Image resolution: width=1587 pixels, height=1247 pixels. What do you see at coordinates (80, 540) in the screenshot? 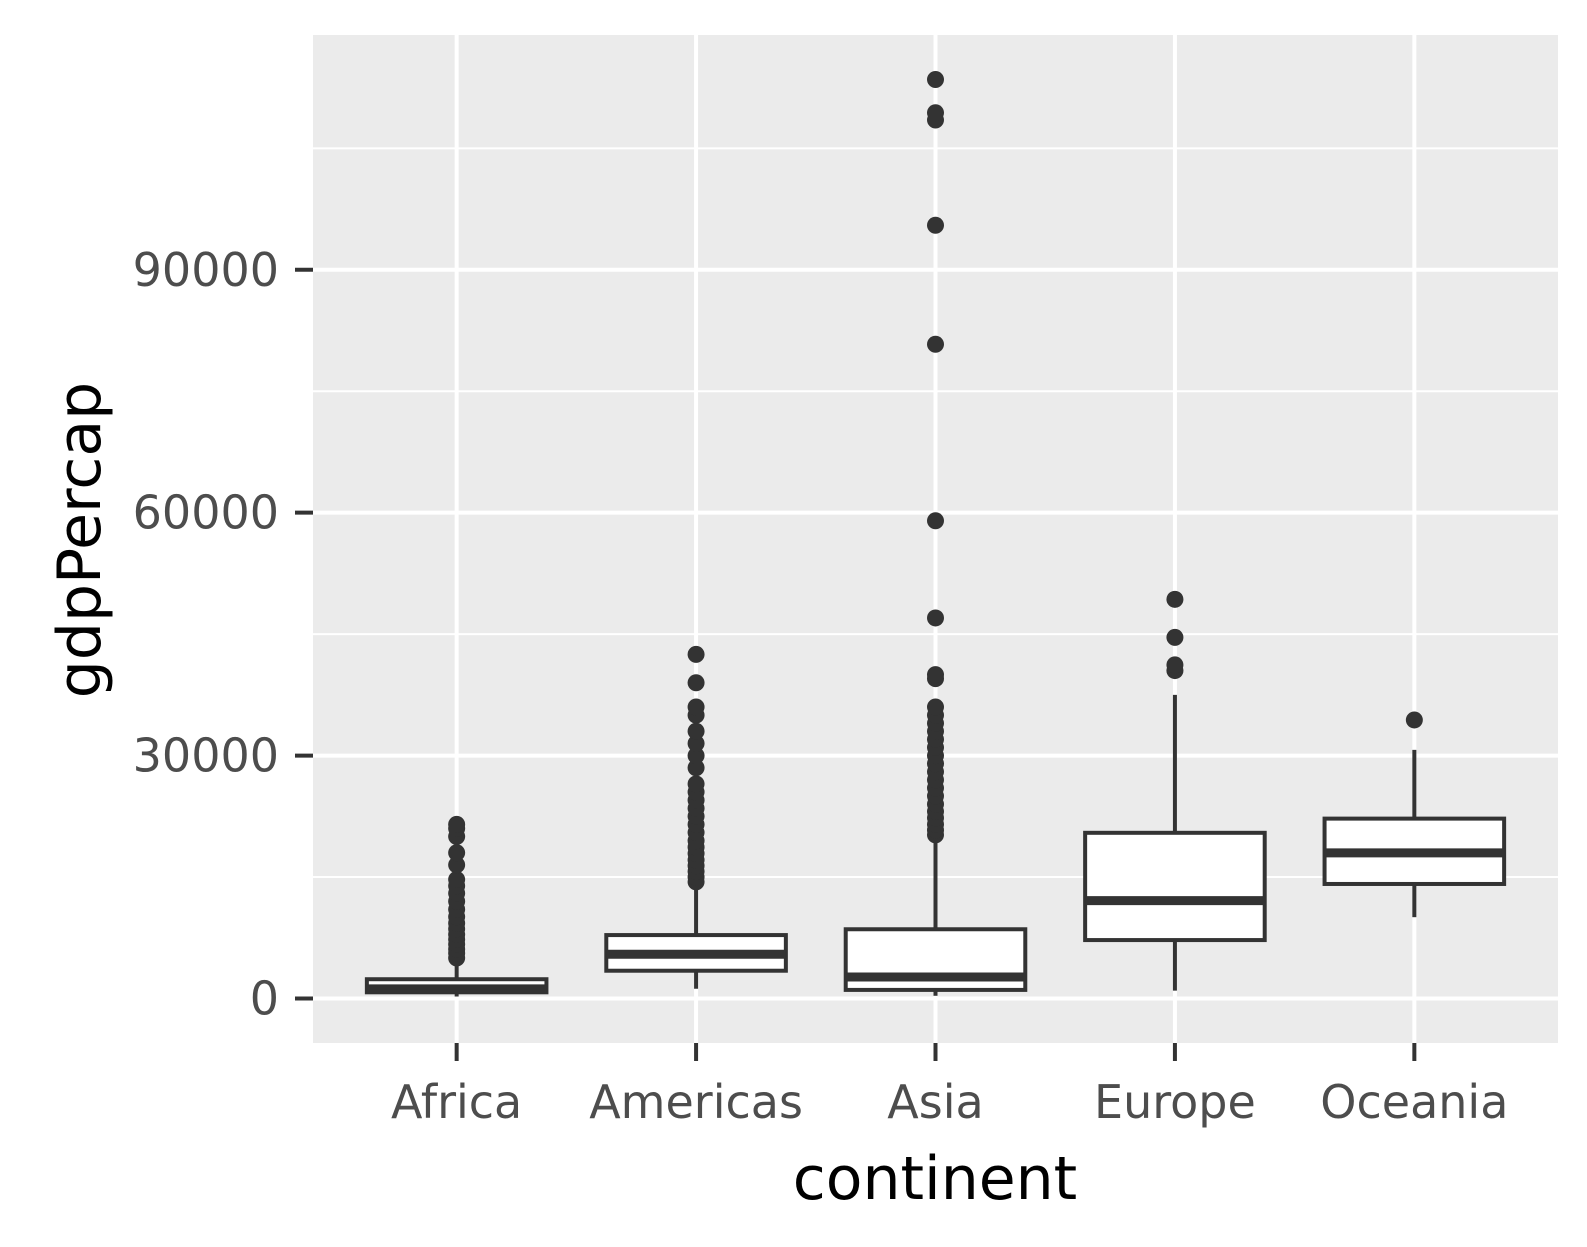
I see `y-axis-title: gdpPercap` at bounding box center [80, 540].